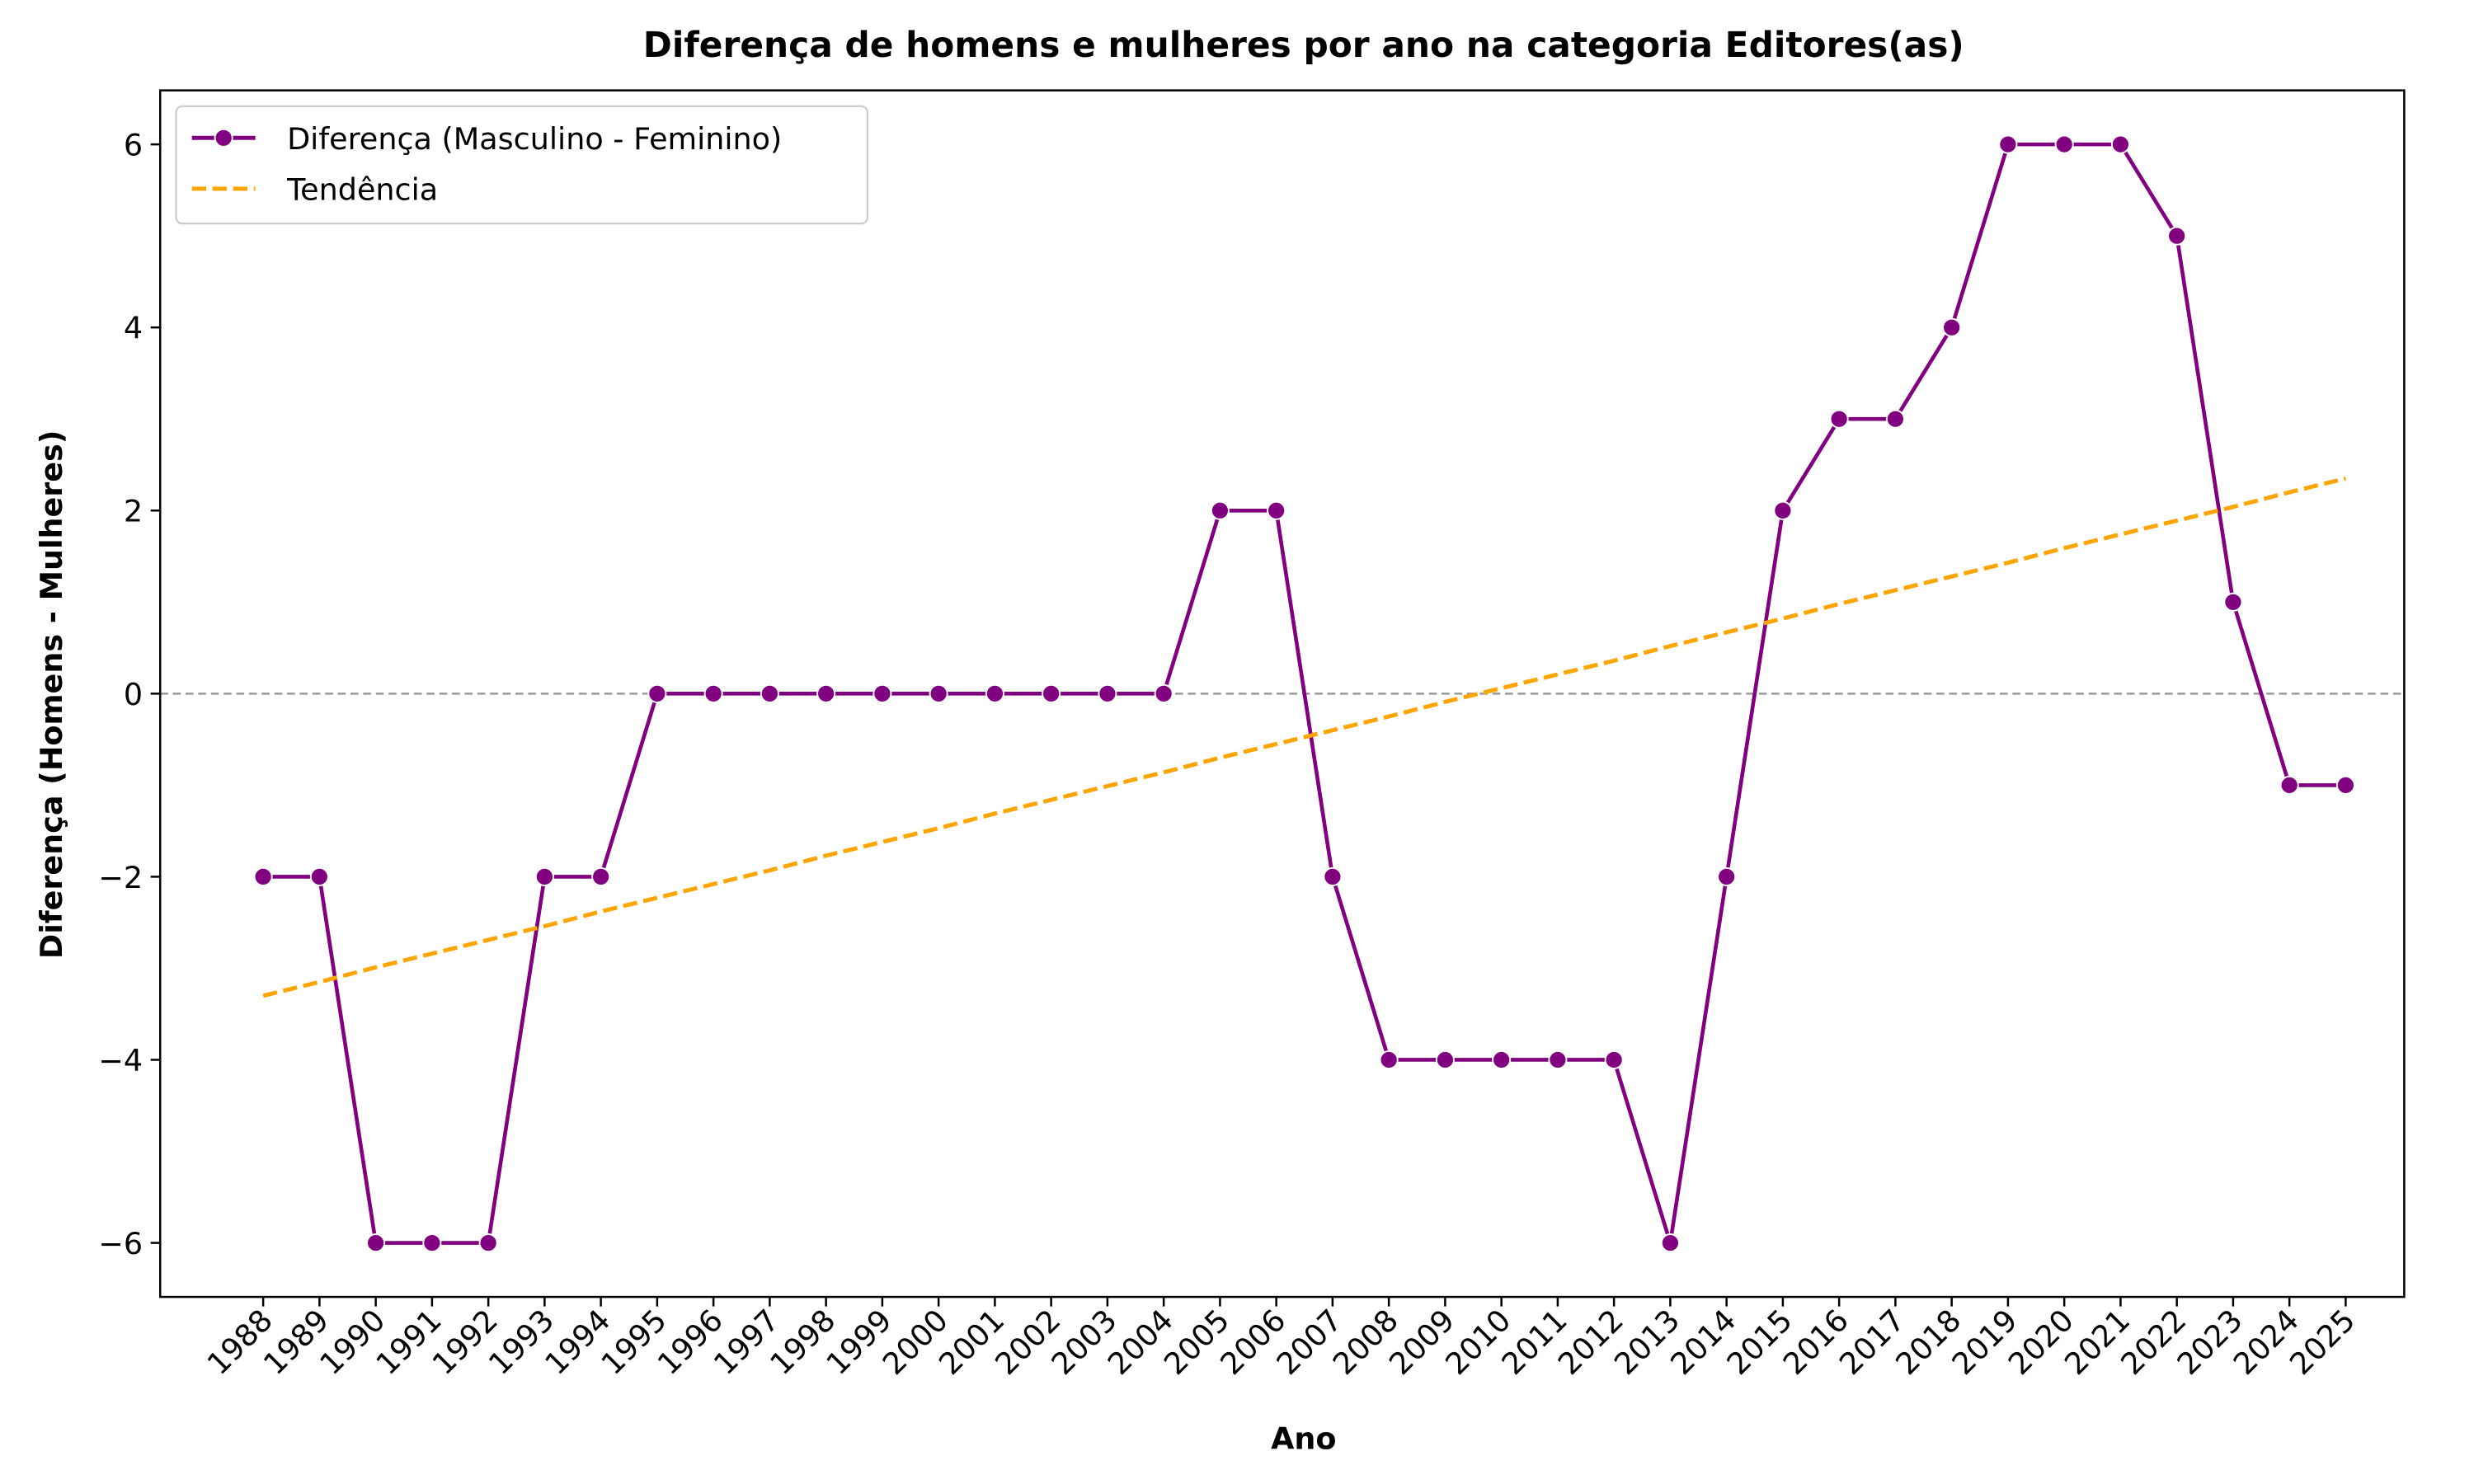  Describe the element at coordinates (120, 878) in the screenshot. I see `y-tick-label: −2` at that location.